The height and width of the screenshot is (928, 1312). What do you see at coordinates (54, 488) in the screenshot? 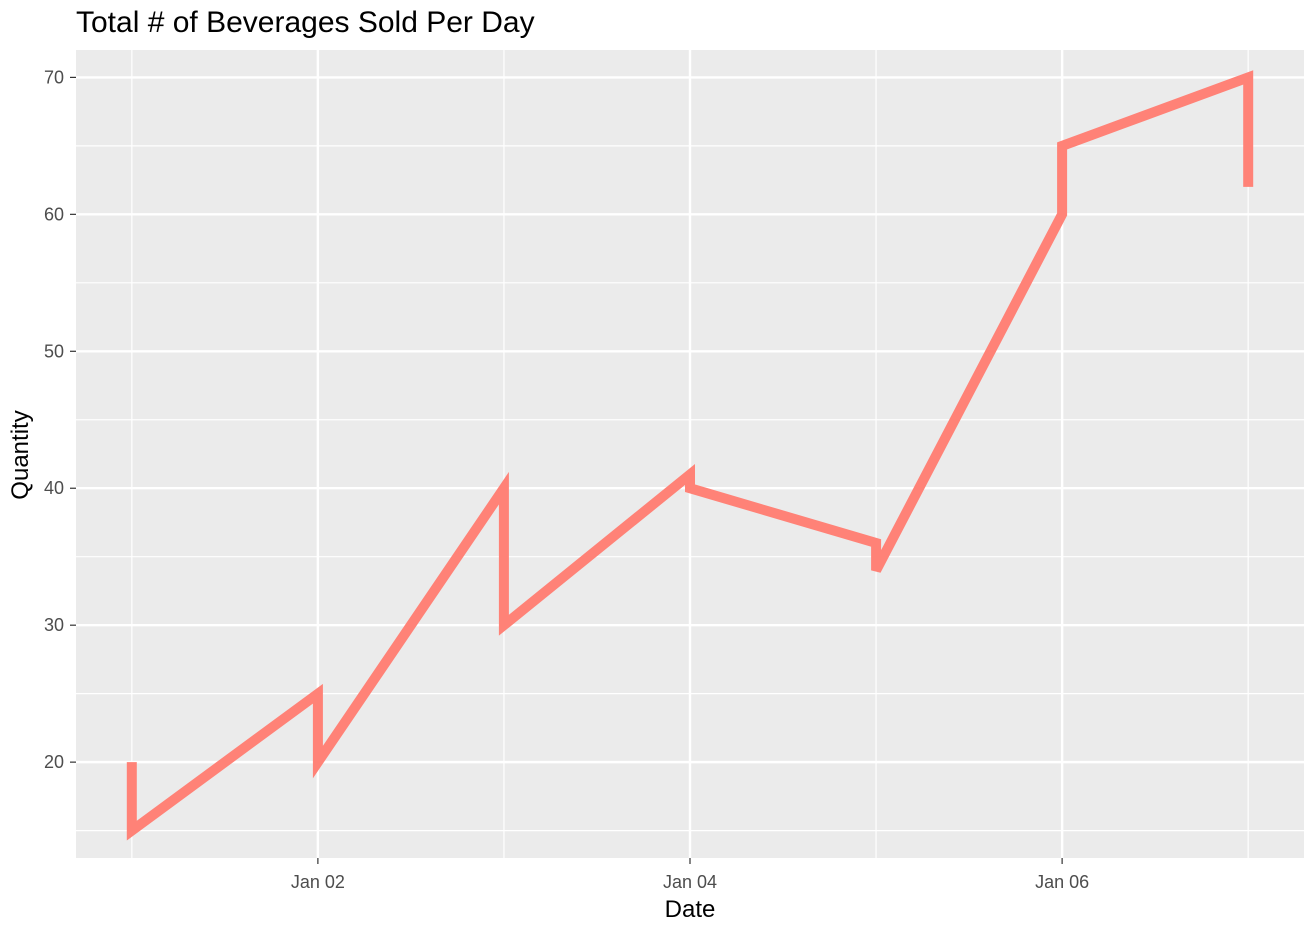
I see `y-tick-label: 40` at bounding box center [54, 488].